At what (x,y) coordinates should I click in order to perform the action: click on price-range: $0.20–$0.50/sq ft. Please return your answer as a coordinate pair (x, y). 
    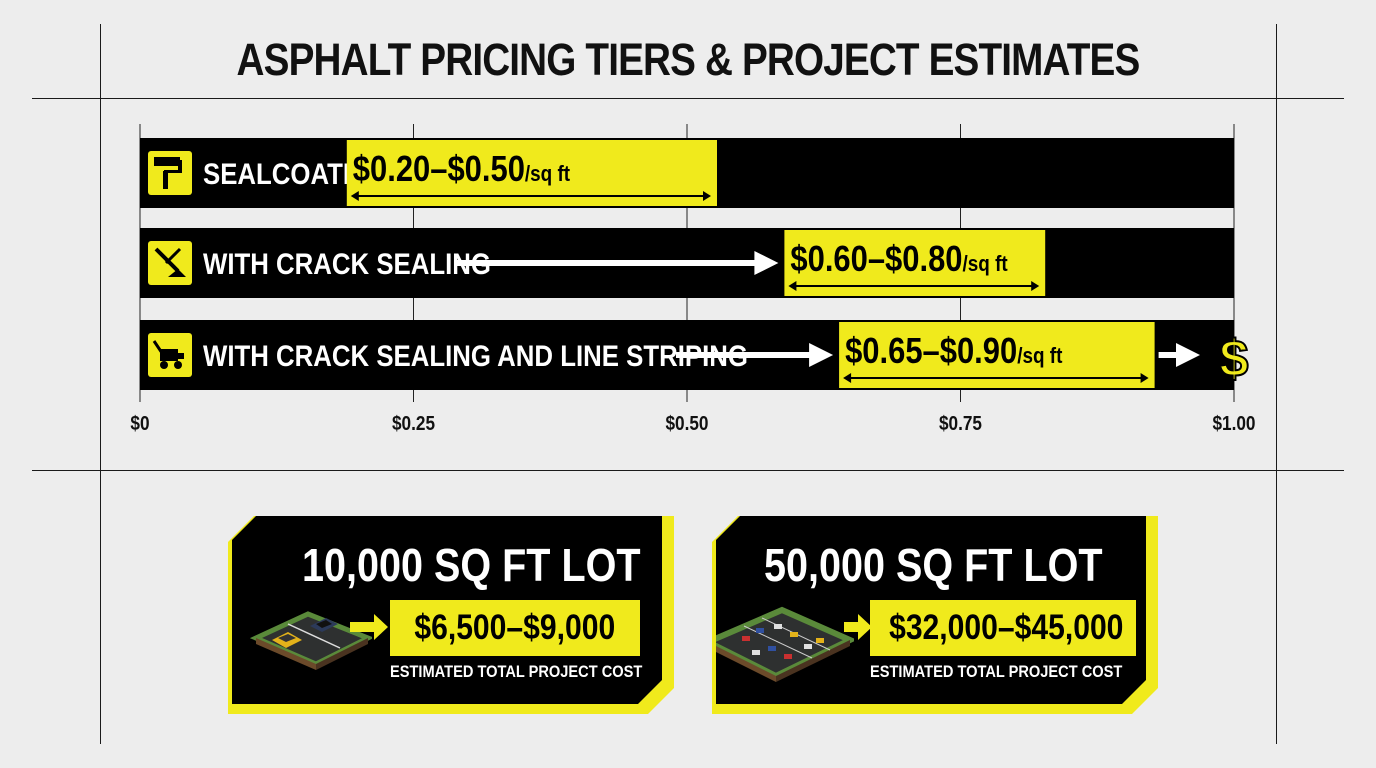
    Looking at the image, I should click on (461, 170).